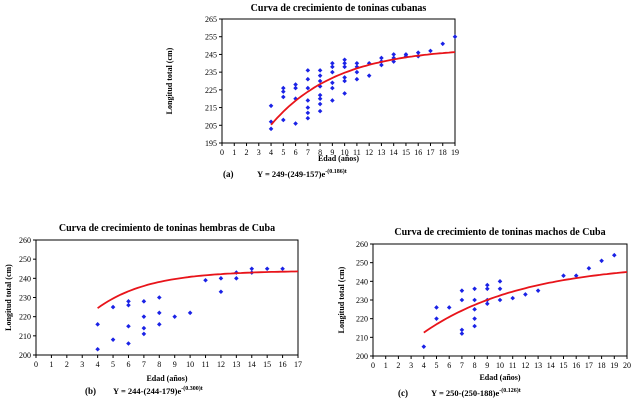 This screenshot has height=406, width=638. What do you see at coordinates (51, 364) in the screenshot?
I see `x-tick-label: 1` at bounding box center [51, 364].